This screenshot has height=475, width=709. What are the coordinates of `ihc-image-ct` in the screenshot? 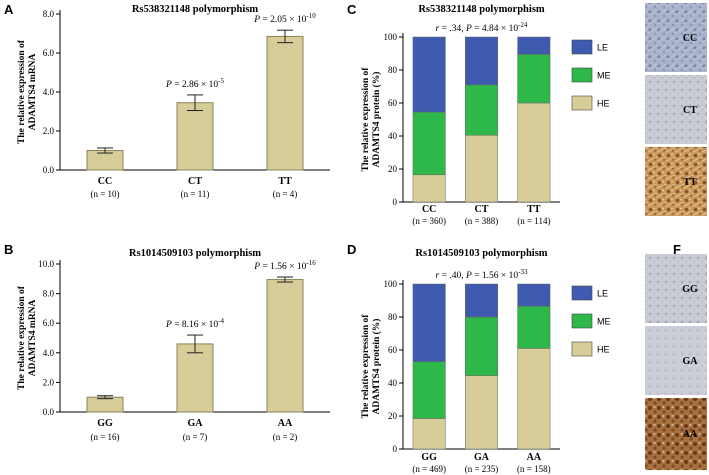 It's located at (676, 109).